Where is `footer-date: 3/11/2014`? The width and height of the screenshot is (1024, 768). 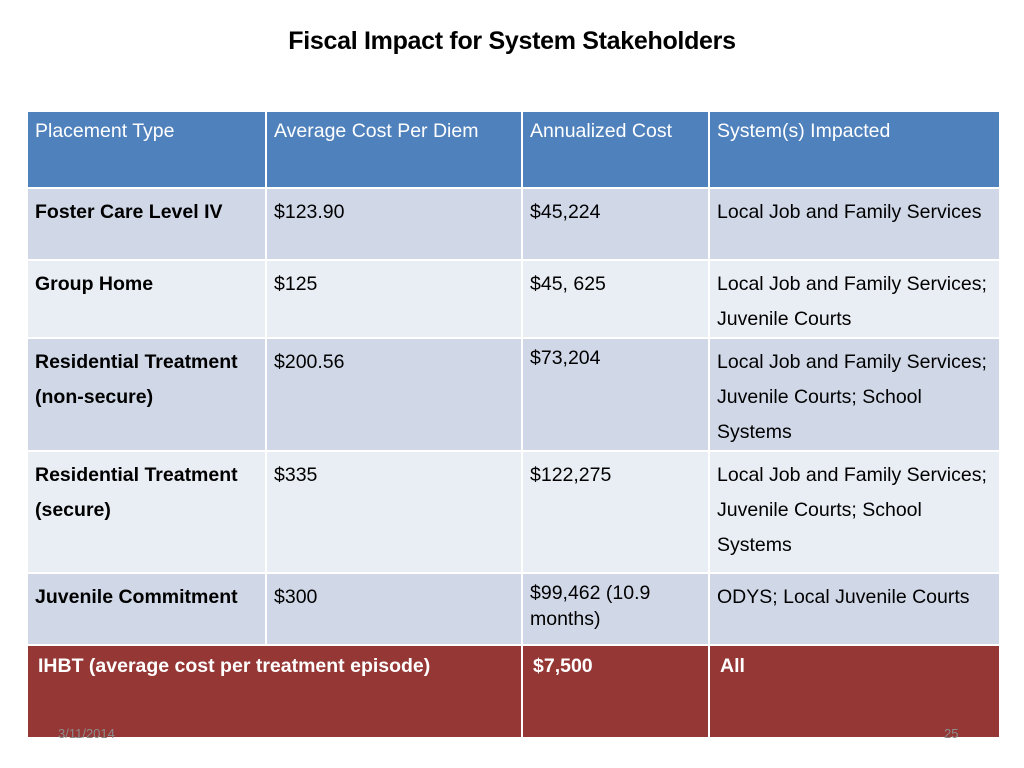 footer-date: 3/11/2014 is located at coordinates (86, 733).